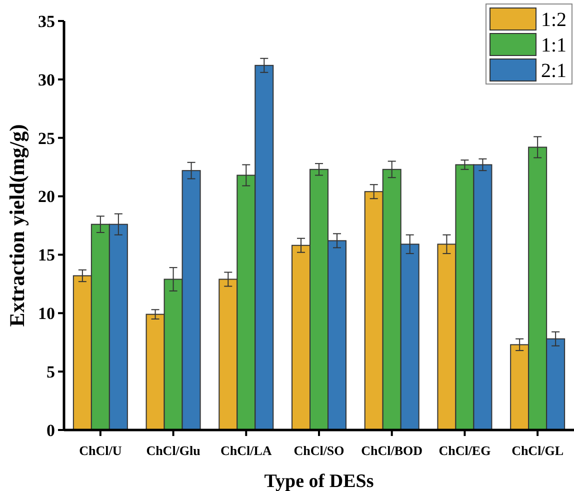 Image resolution: width=574 pixels, height=491 pixels. What do you see at coordinates (538, 450) in the screenshot?
I see `x-tick-label: ChCl/GL` at bounding box center [538, 450].